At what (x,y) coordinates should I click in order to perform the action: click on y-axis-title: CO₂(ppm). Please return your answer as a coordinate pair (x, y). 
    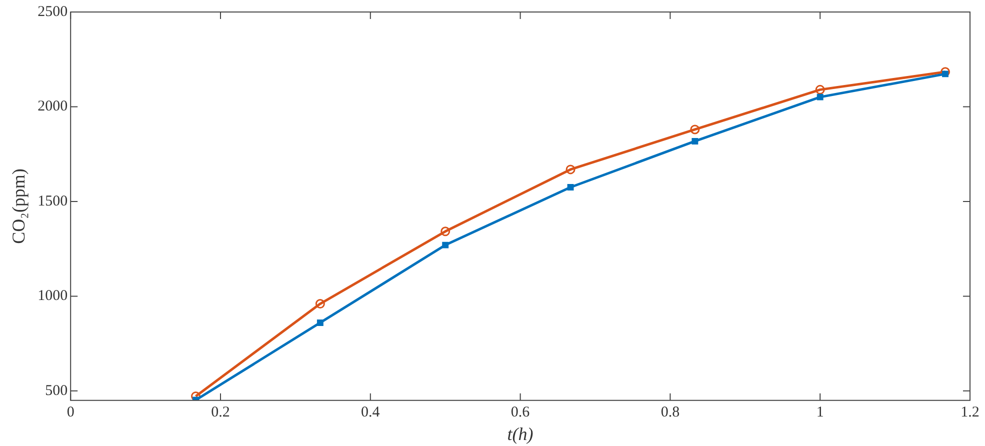
    Looking at the image, I should click on (18, 206).